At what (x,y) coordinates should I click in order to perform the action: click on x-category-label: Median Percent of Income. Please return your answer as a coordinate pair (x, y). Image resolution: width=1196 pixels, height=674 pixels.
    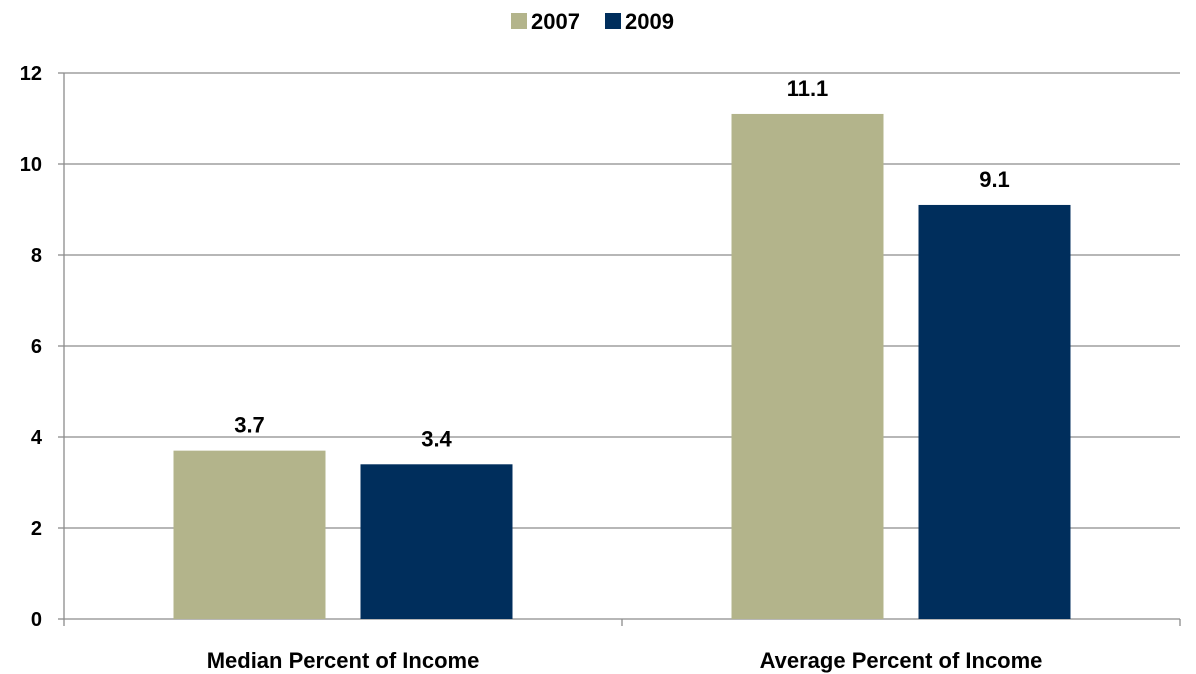
    Looking at the image, I should click on (343, 660).